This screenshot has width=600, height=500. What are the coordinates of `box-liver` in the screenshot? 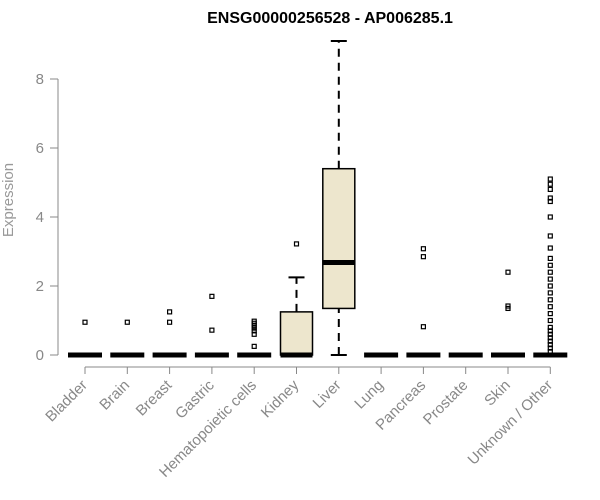 It's located at (339, 198).